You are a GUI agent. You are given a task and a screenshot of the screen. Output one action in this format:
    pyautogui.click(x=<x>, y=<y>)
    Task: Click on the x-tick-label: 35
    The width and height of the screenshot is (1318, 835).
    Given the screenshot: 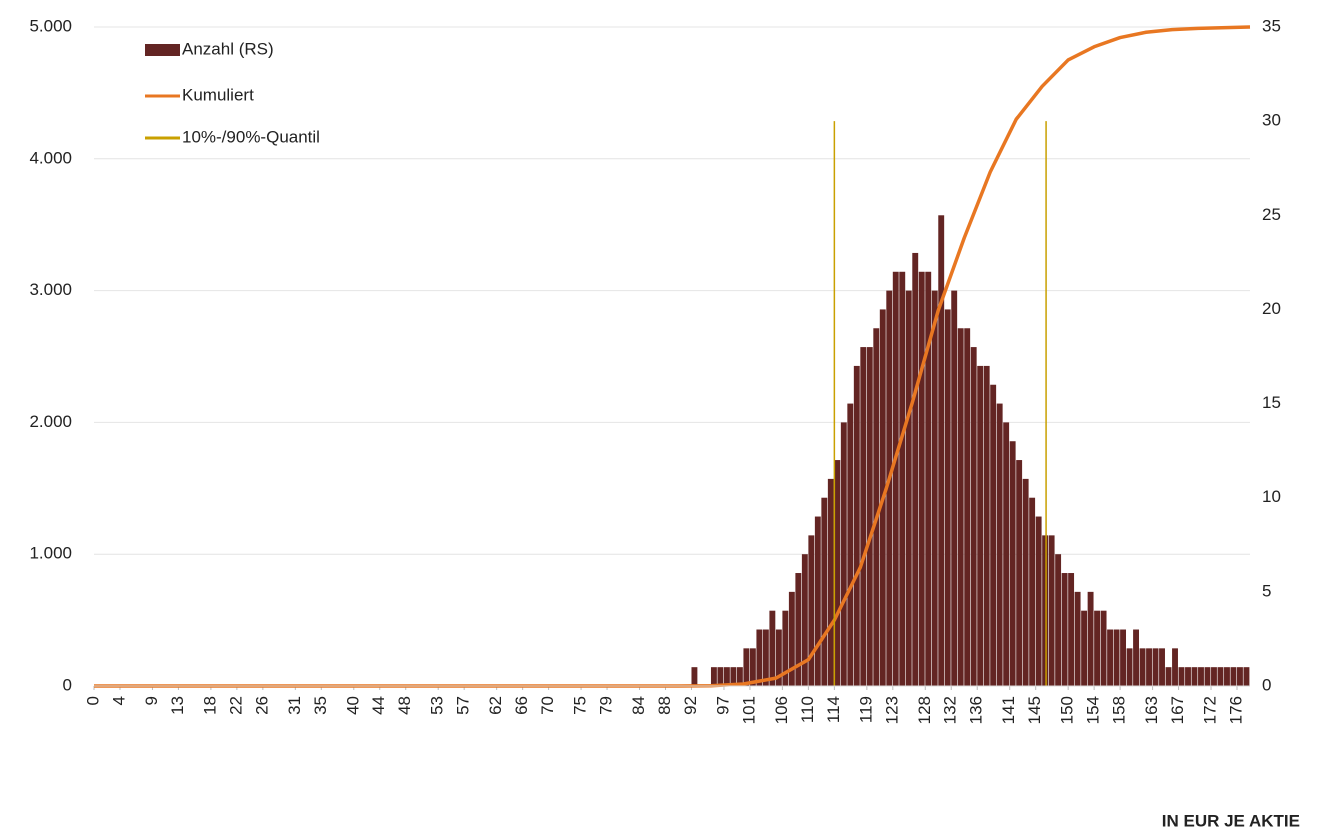 What is the action you would take?
    pyautogui.click(x=320, y=705)
    